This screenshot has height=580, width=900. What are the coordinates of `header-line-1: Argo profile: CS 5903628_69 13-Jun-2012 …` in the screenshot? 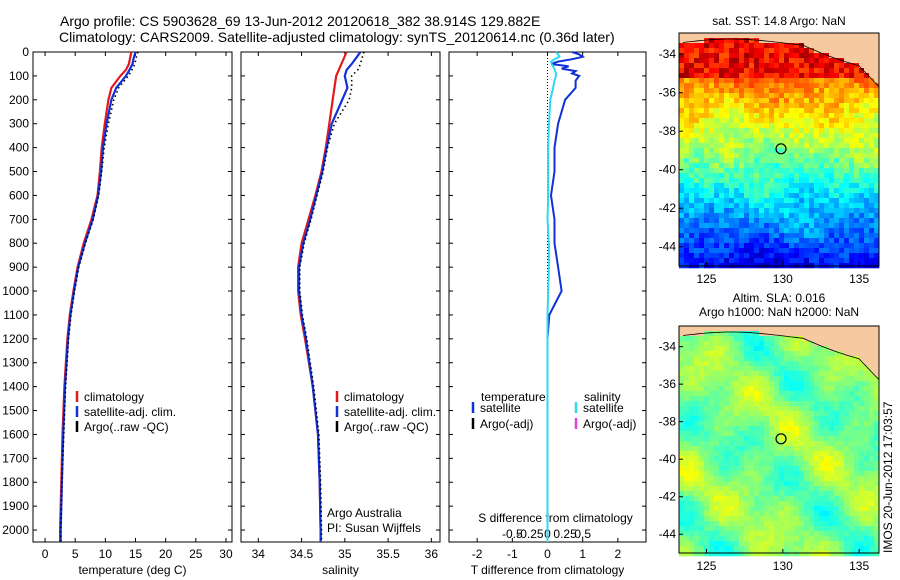 It's located at (300, 21).